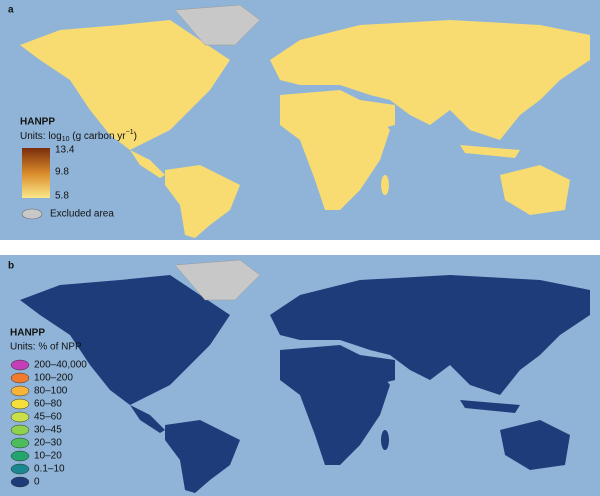 Image resolution: width=600 pixels, height=496 pixels. I want to click on legend-label: 0, so click(37, 482).